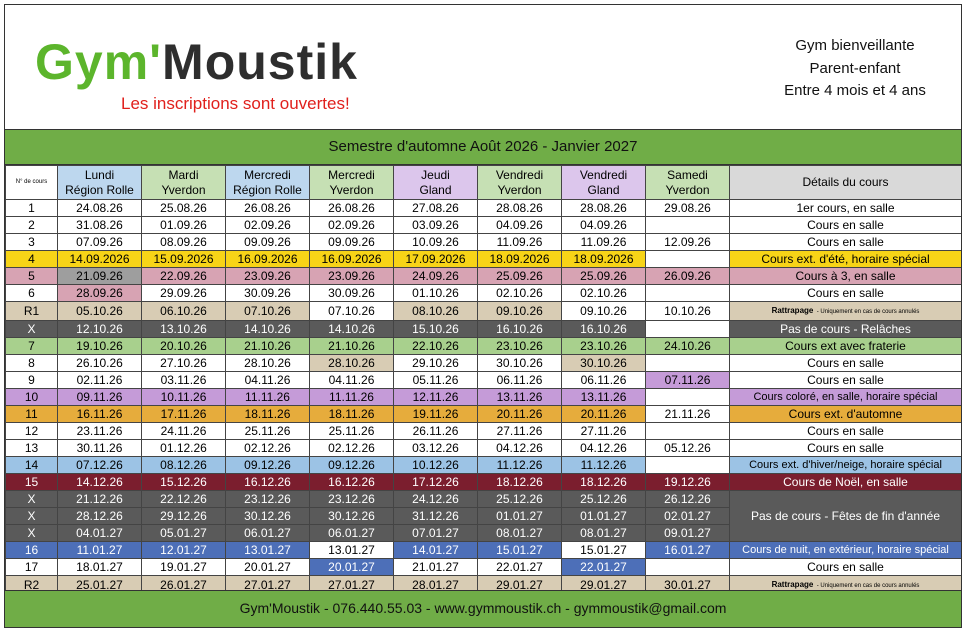 This screenshot has width=966, height=632. I want to click on course-date: 07.01.27, so click(435, 533).